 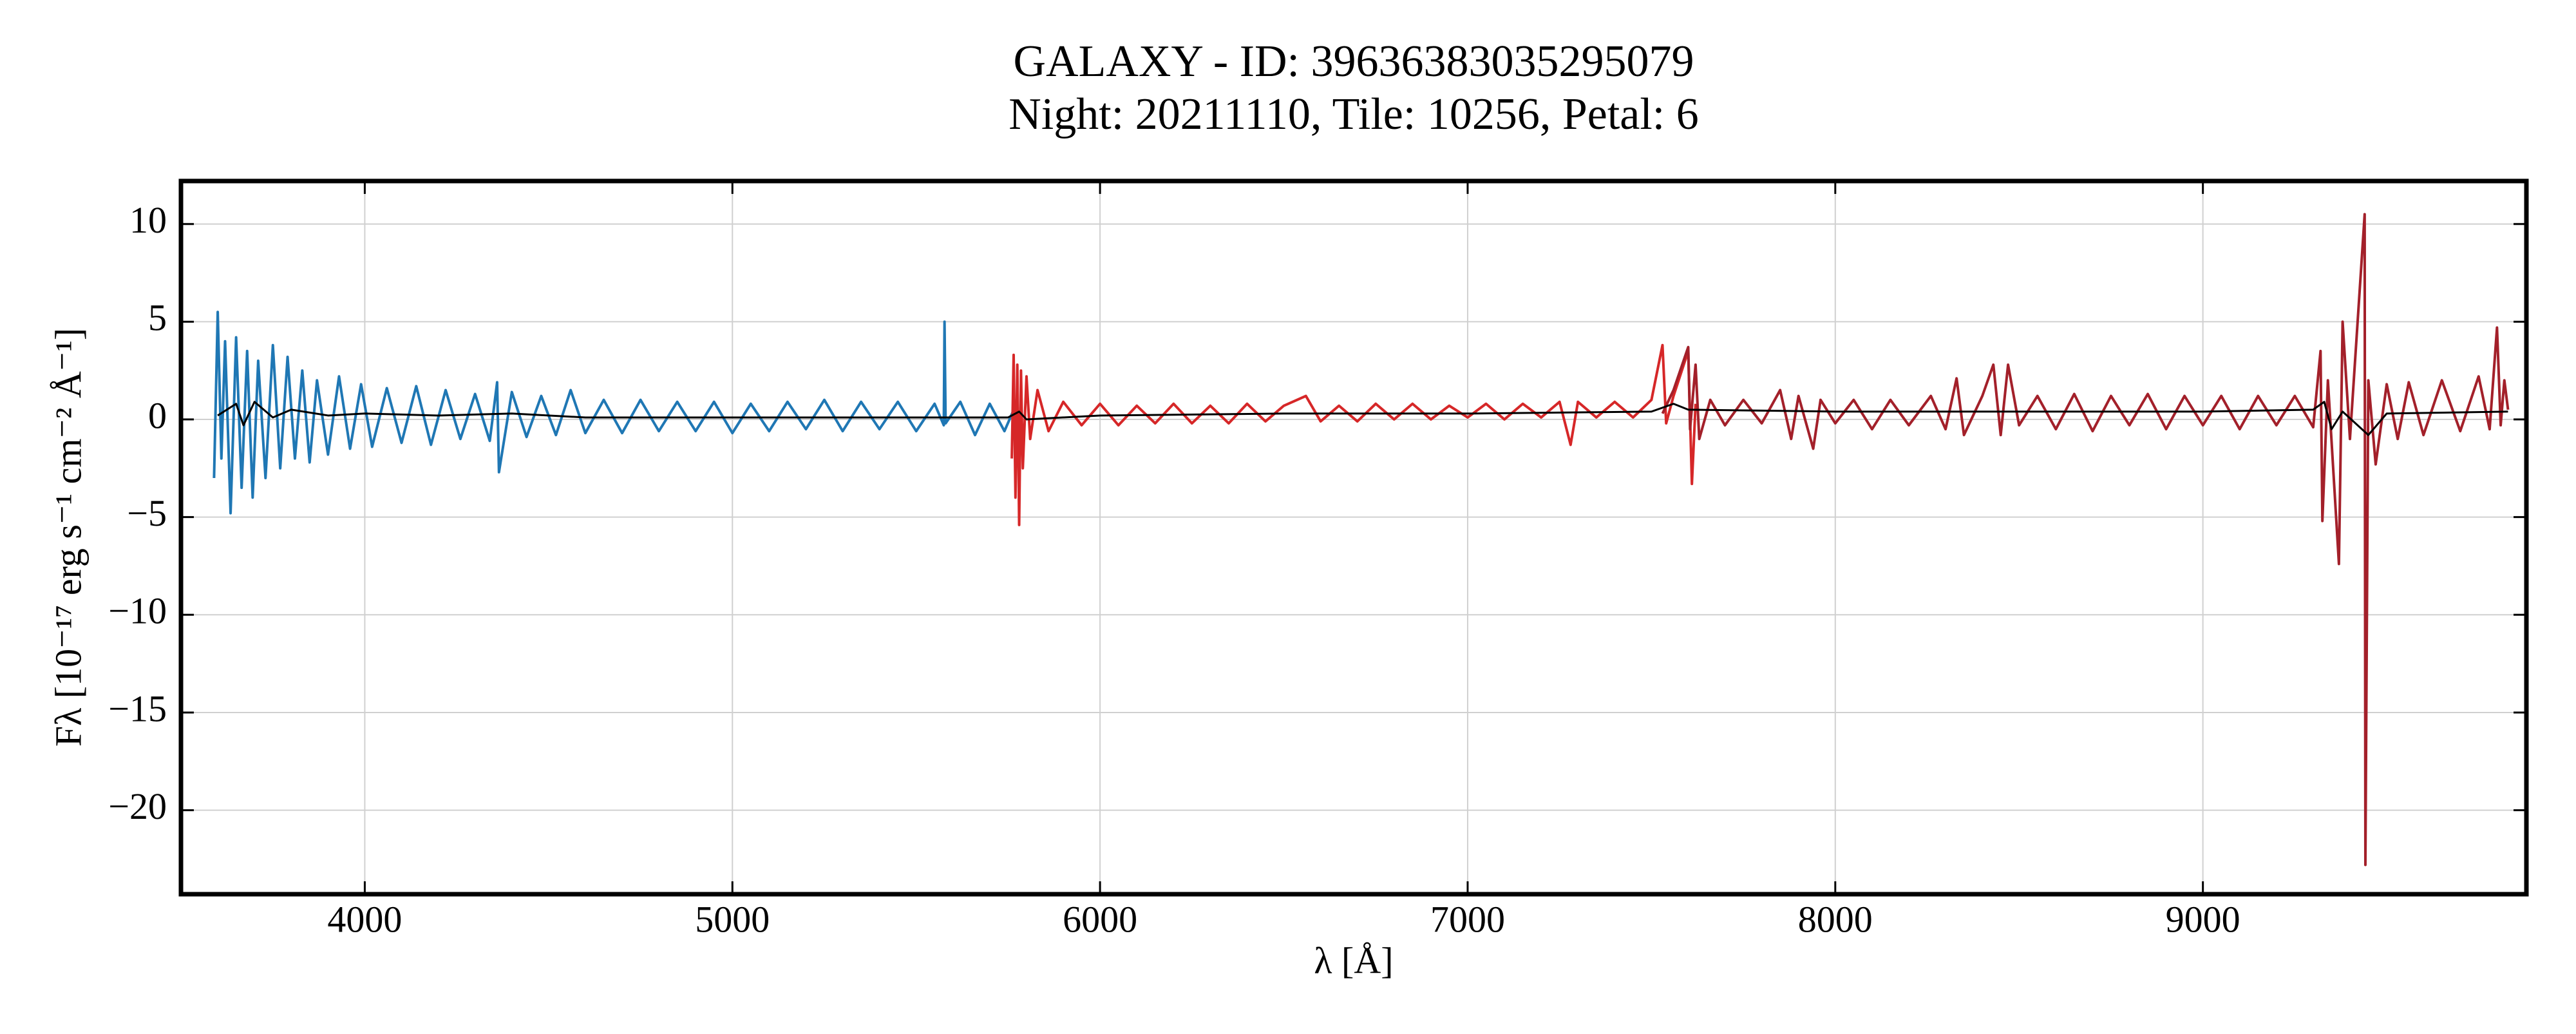 I want to click on y-tick-label: −5, so click(x=147, y=513).